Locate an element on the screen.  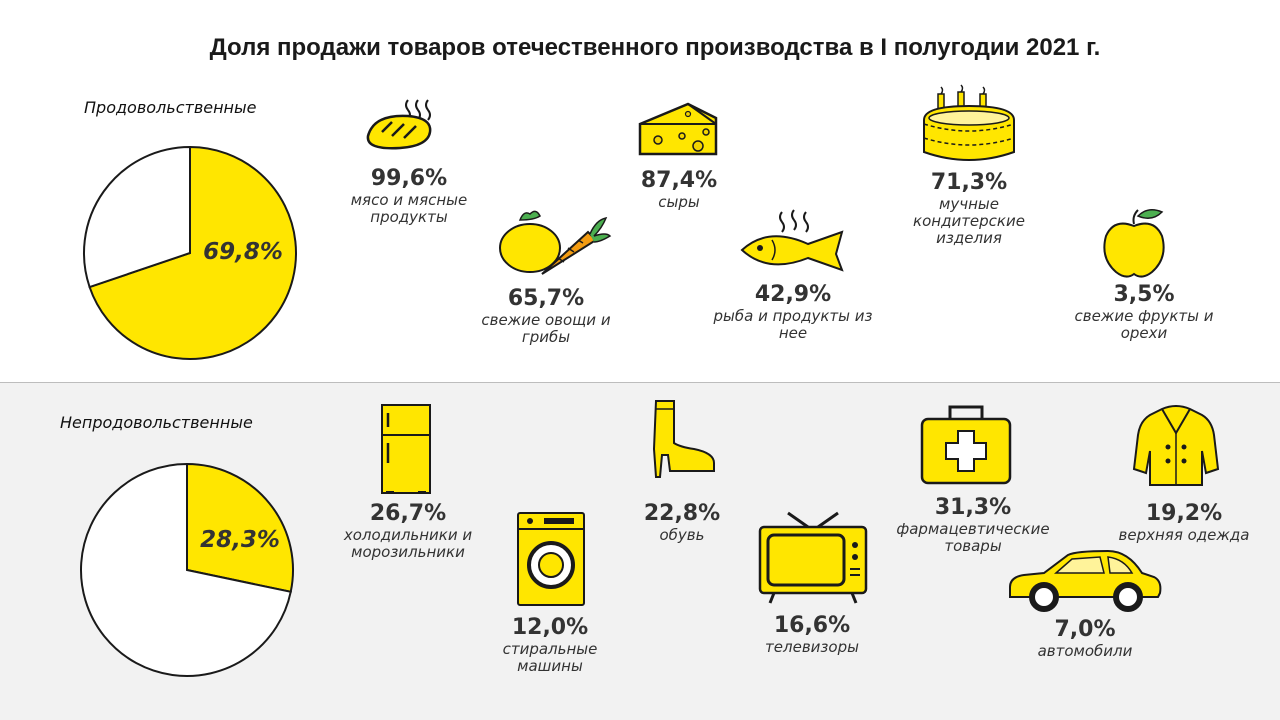
nonfood-pie-slice-domestic is located at coordinates (240, 528).